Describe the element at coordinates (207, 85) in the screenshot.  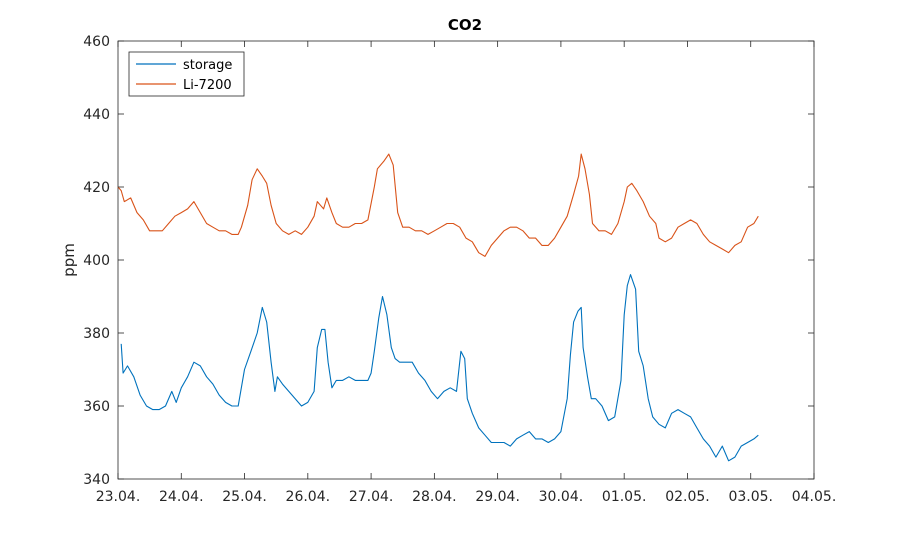
I see `legend-label-li-7200: Li-7200` at that location.